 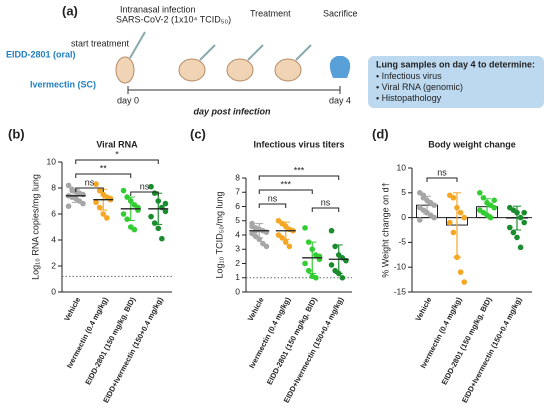 What do you see at coordinates (400, 291) in the screenshot?
I see `y-tick-label: -15` at bounding box center [400, 291].